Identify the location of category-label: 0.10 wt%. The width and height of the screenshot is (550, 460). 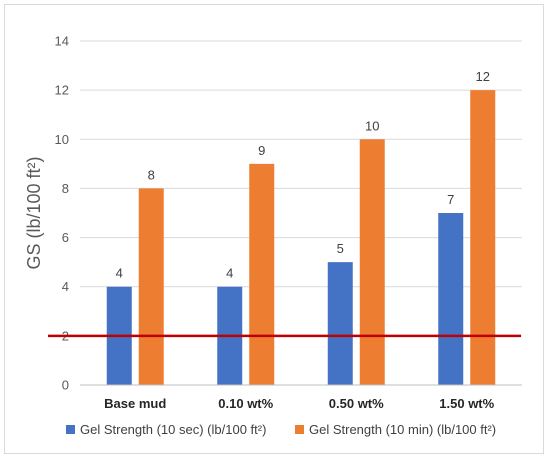
(245, 403).